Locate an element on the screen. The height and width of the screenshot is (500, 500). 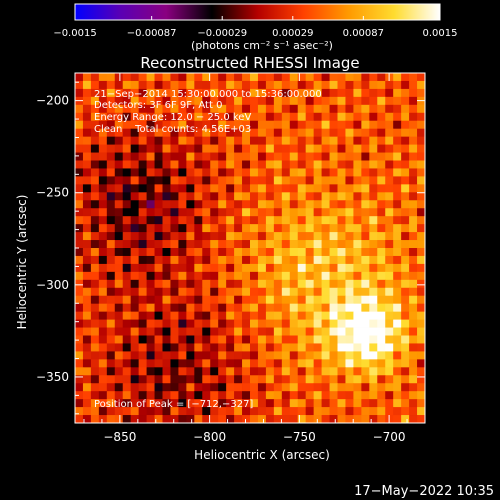
chart-title: Reconstructed RHESSI Image is located at coordinates (249, 63).